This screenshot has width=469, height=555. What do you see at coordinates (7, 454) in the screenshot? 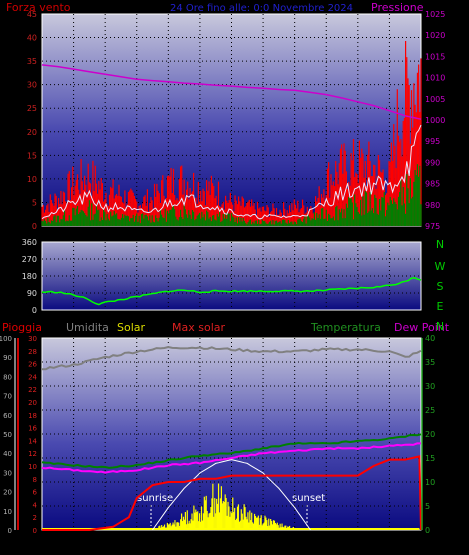
I see `humidity-y-tick-label: 40` at bounding box center [7, 454].